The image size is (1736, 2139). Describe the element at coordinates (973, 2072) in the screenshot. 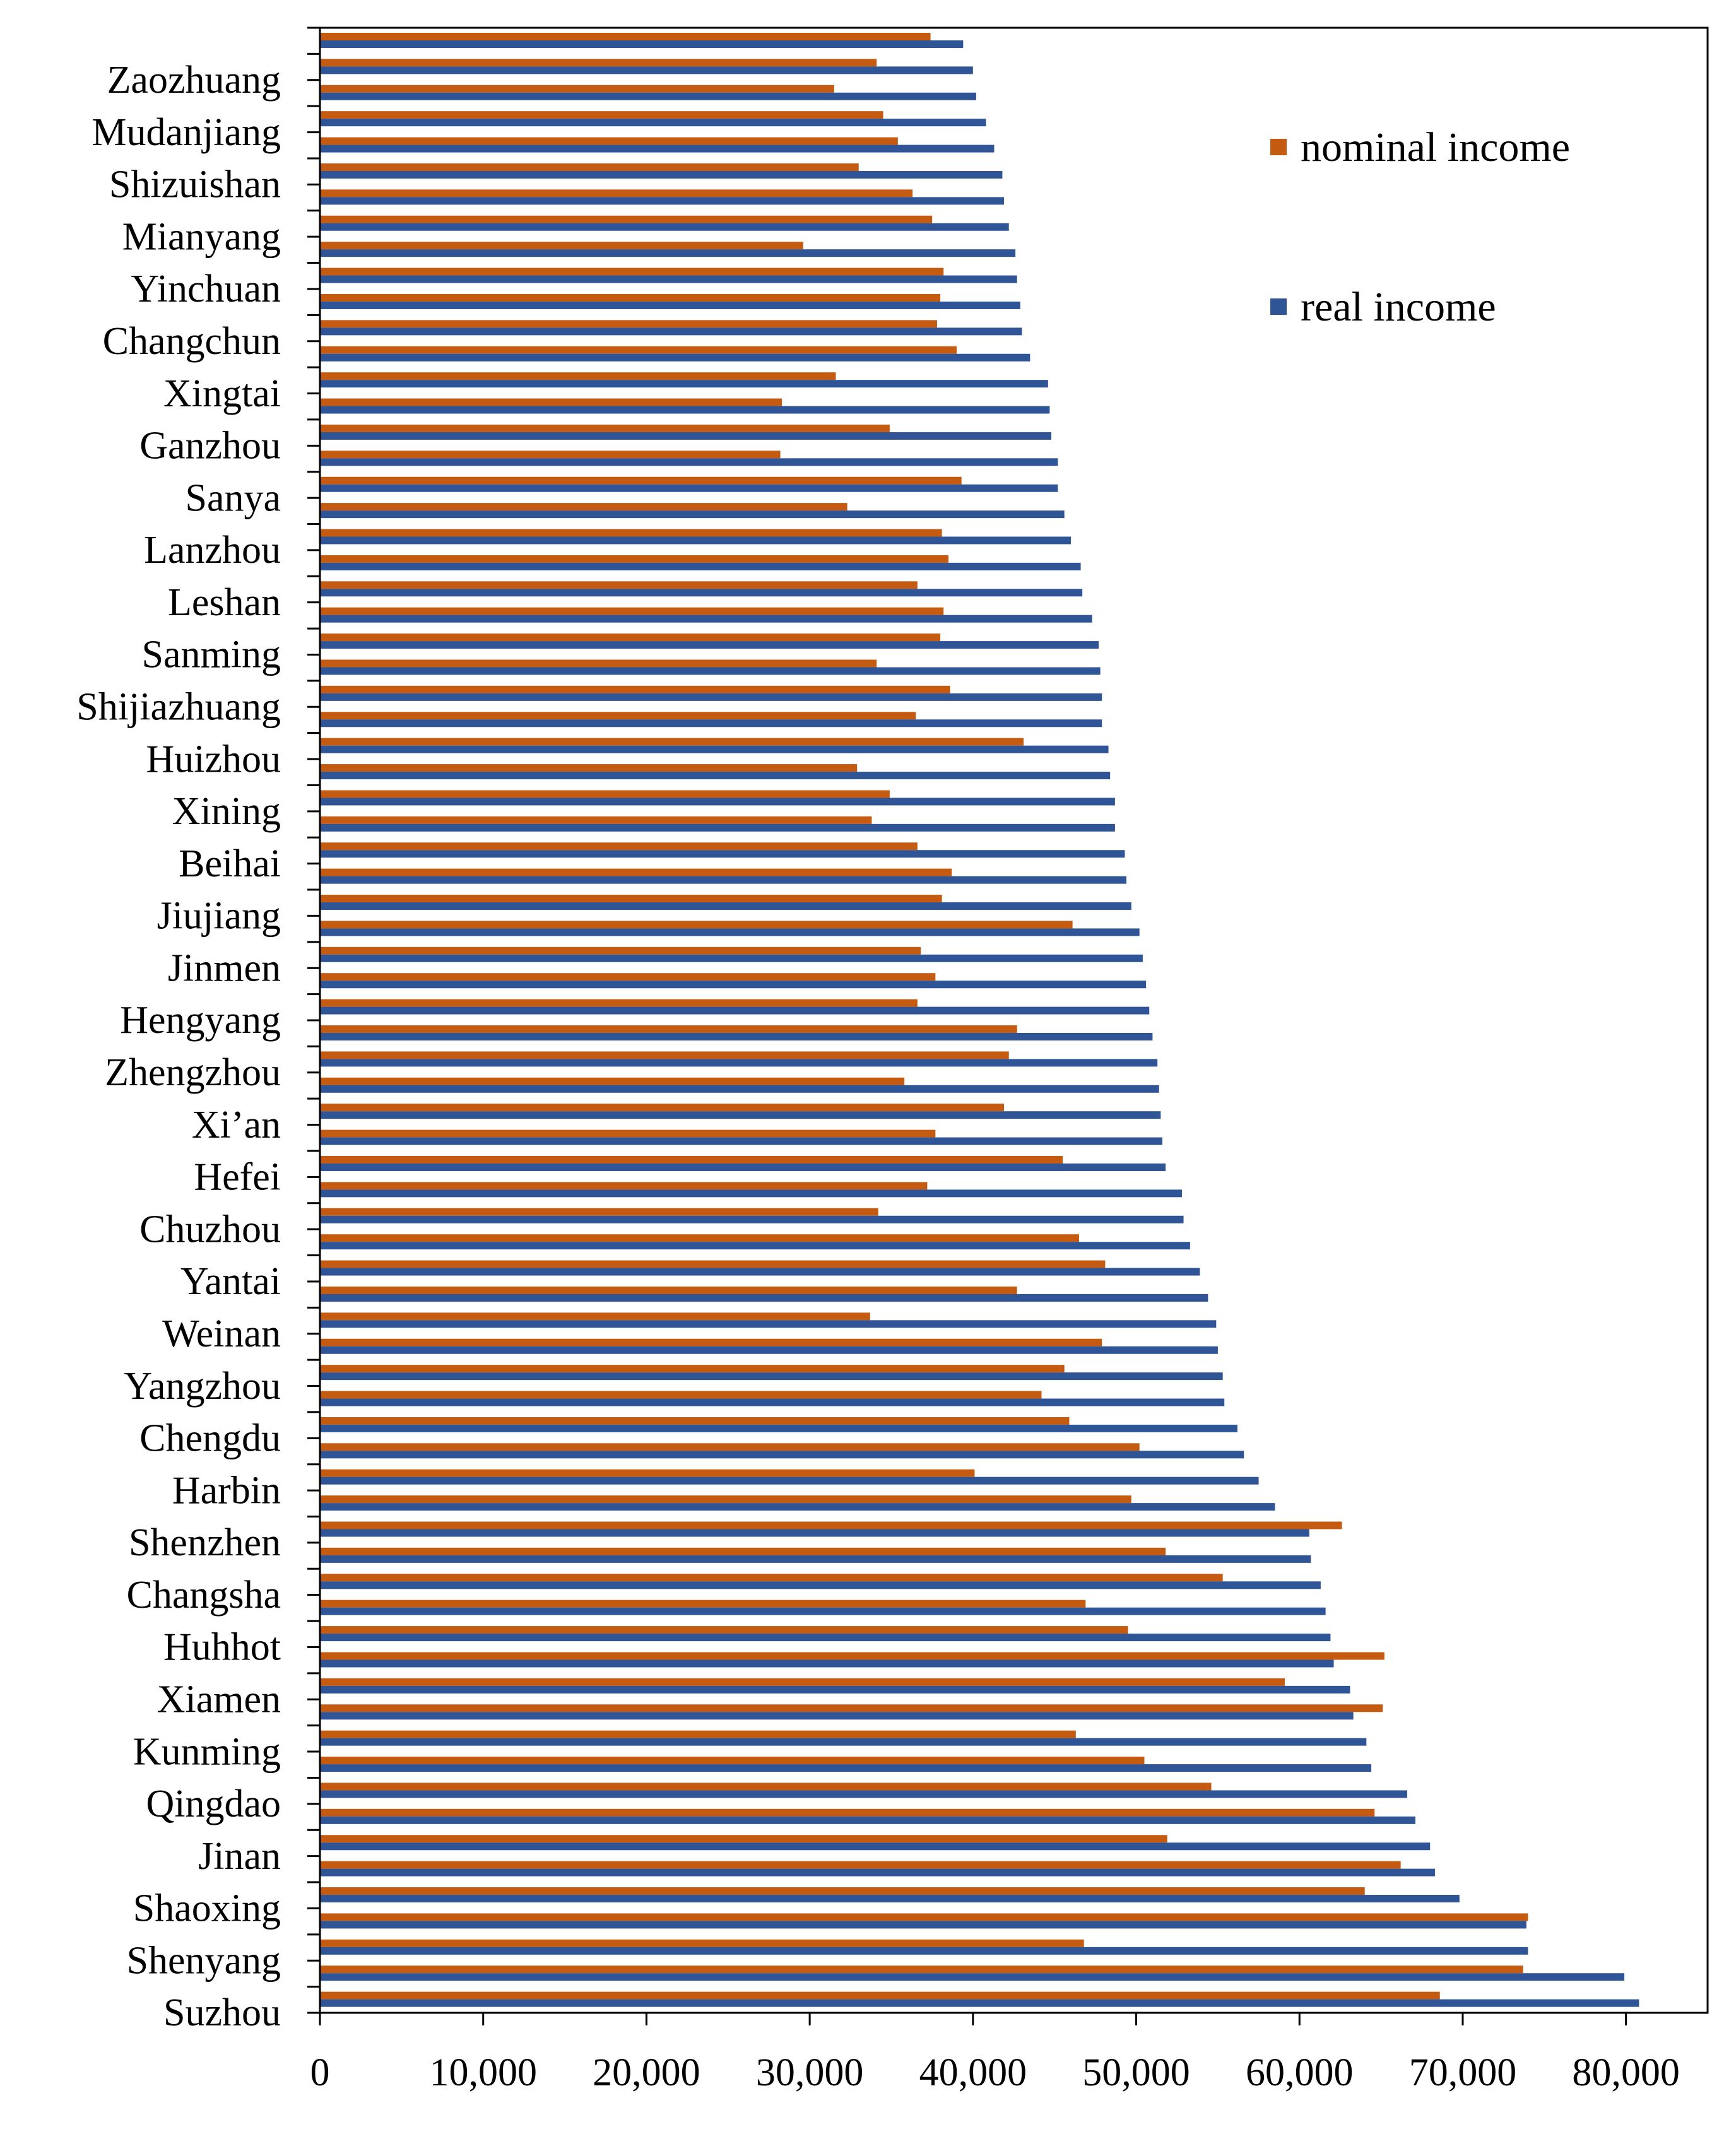

I see `x-tick-label: 40,000` at that location.